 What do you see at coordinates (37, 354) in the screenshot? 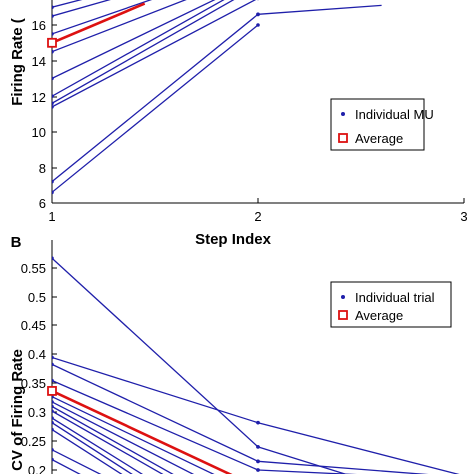
I see `y-tick-label: 0.4` at bounding box center [37, 354].